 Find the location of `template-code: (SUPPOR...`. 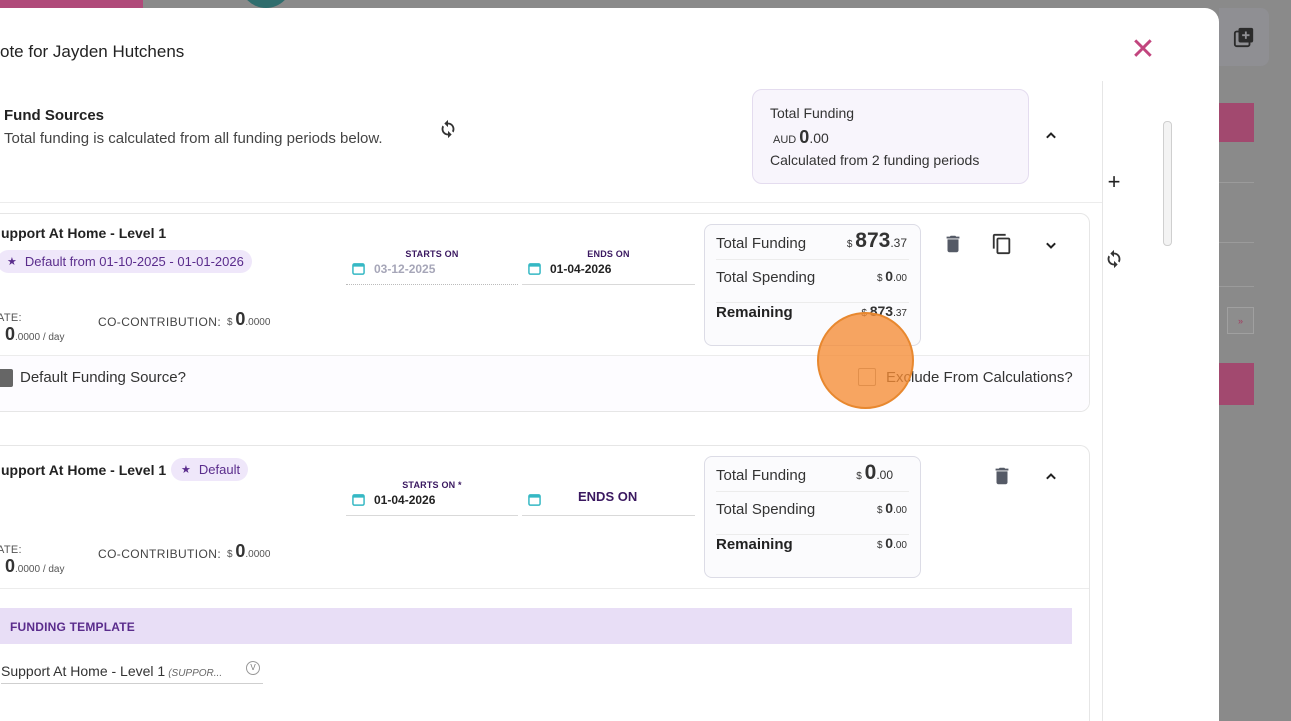

template-code: (SUPPOR... is located at coordinates (195, 673).